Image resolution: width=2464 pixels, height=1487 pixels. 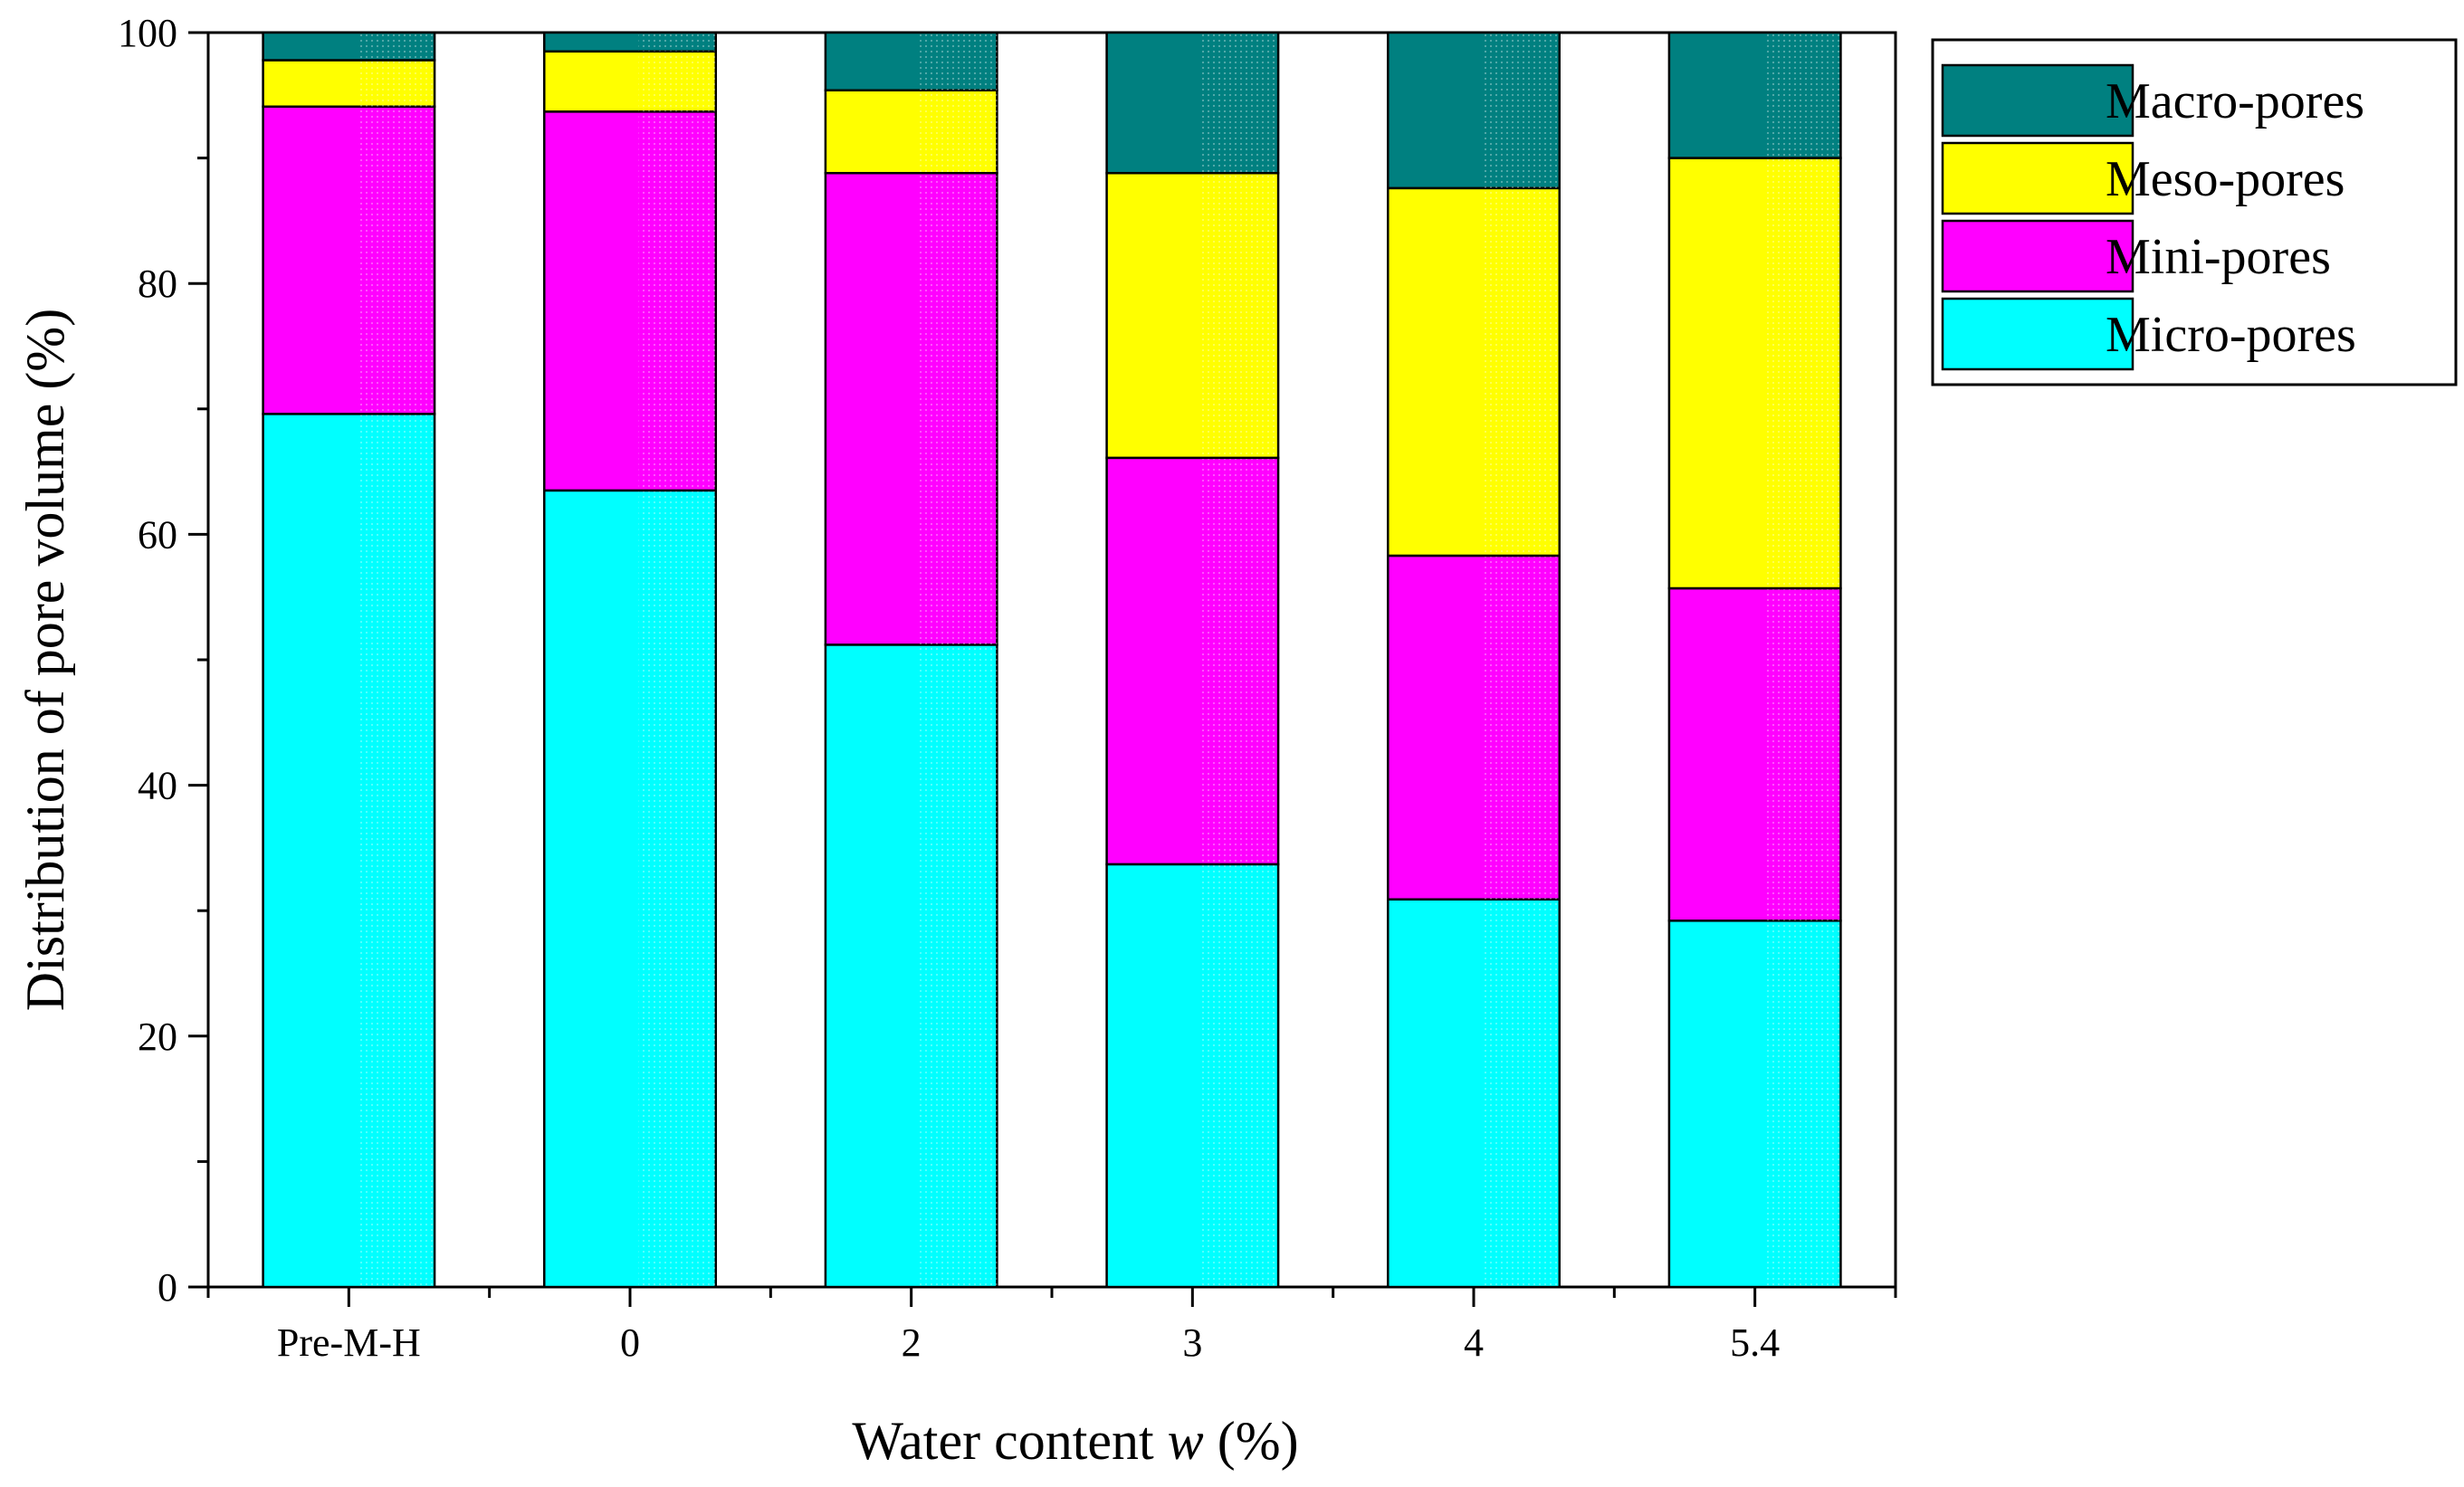 What do you see at coordinates (2038, 334) in the screenshot?
I see `legend-swatch-micro-pores` at bounding box center [2038, 334].